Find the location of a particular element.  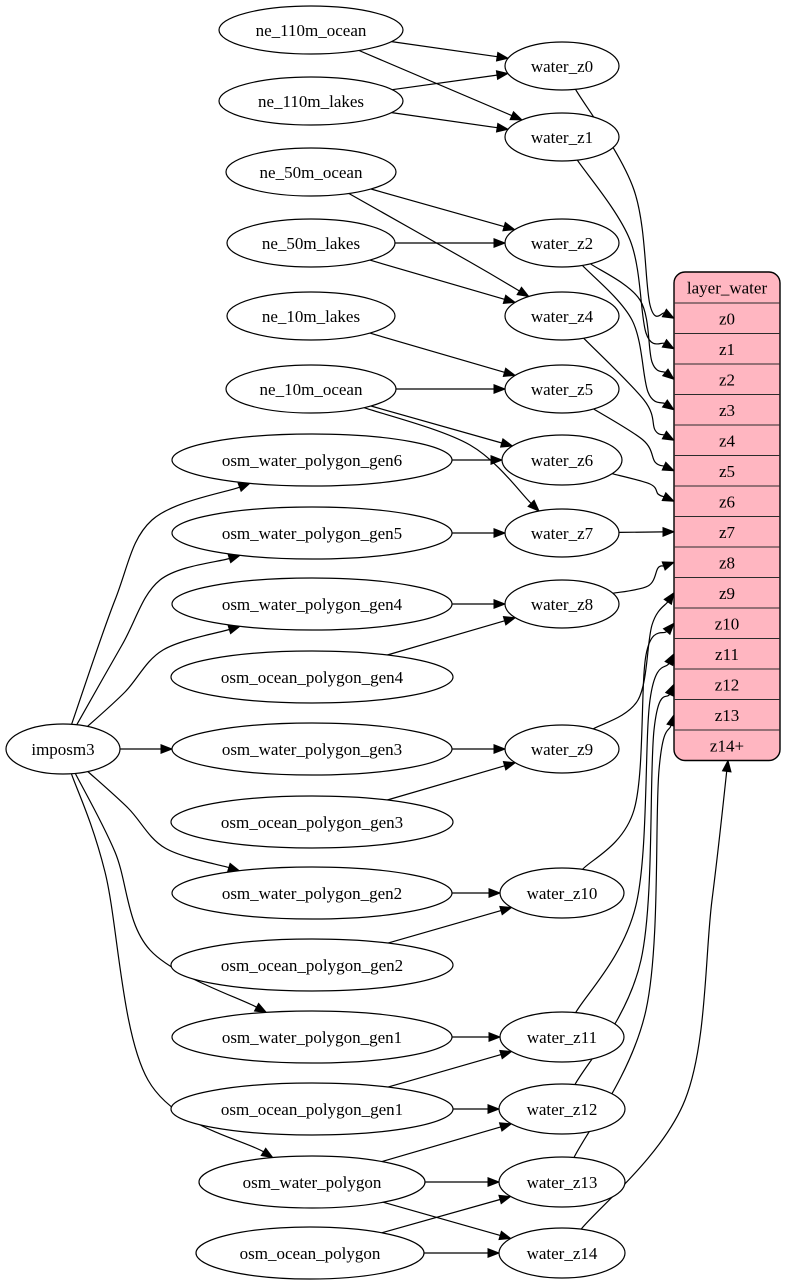

node-ne-110m-lakes: ne_110m_lakes is located at coordinates (311, 101).